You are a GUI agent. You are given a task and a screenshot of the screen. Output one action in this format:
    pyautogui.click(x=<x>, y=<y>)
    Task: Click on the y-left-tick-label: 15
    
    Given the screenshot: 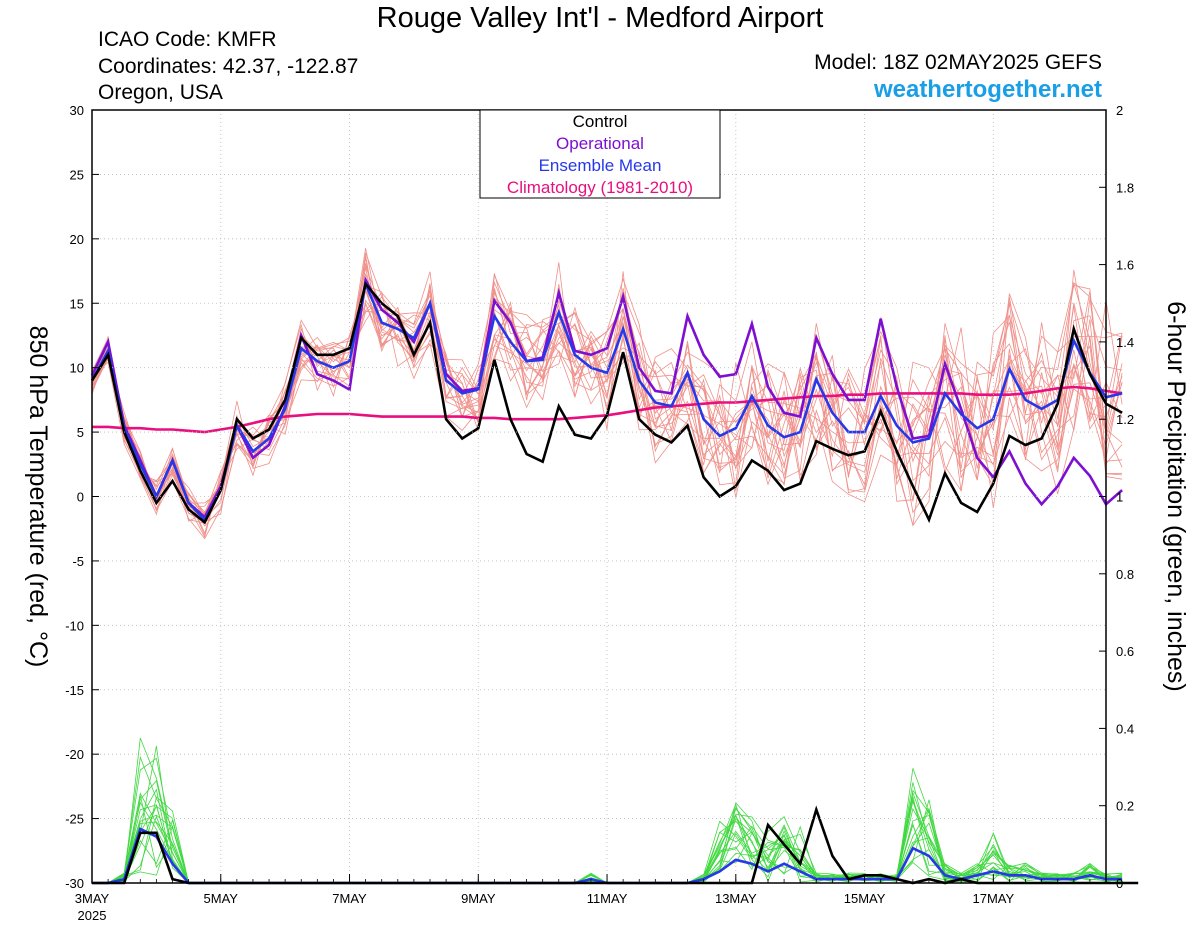 What is the action you would take?
    pyautogui.click(x=77, y=303)
    